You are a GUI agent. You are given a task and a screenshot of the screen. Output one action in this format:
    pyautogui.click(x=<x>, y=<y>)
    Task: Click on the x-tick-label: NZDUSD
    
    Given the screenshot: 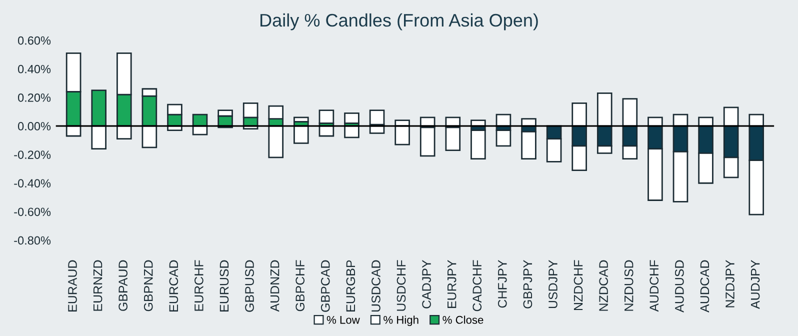 What is the action you would take?
    pyautogui.click(x=629, y=285)
    